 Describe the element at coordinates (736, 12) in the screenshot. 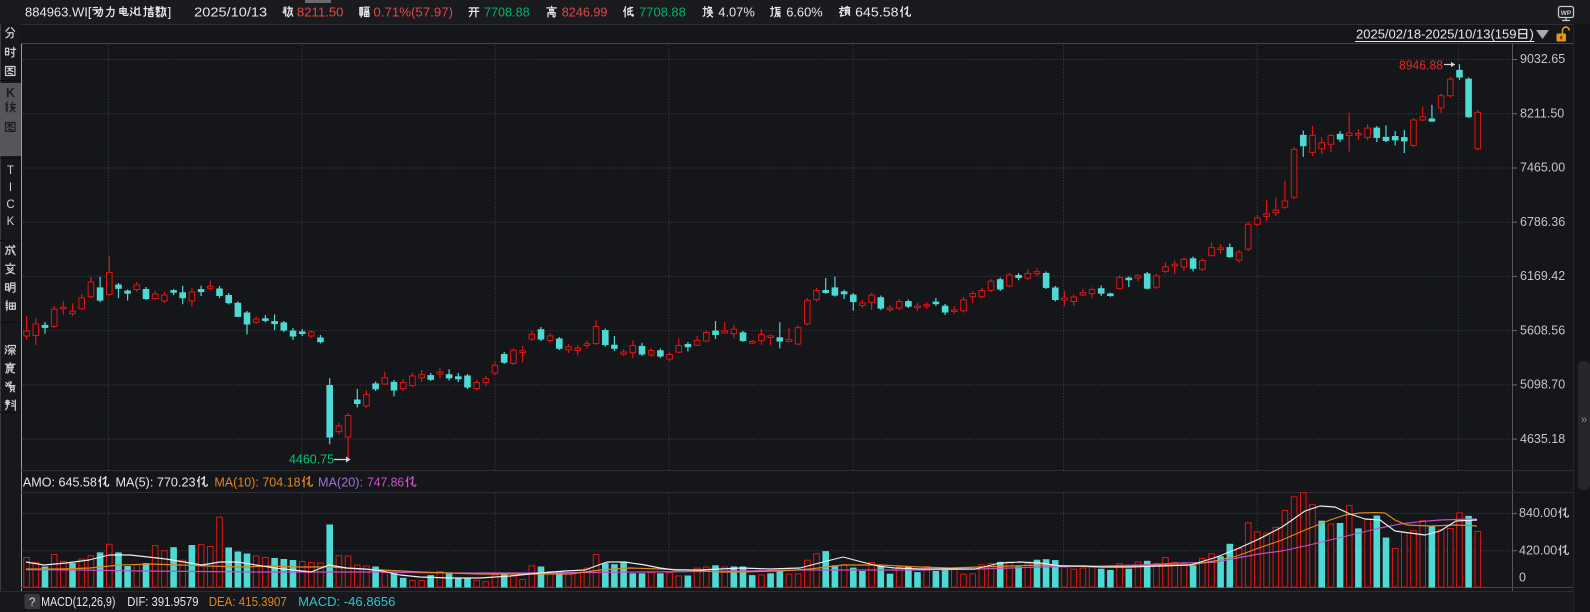

I see `svg-text: 4.07%` at that location.